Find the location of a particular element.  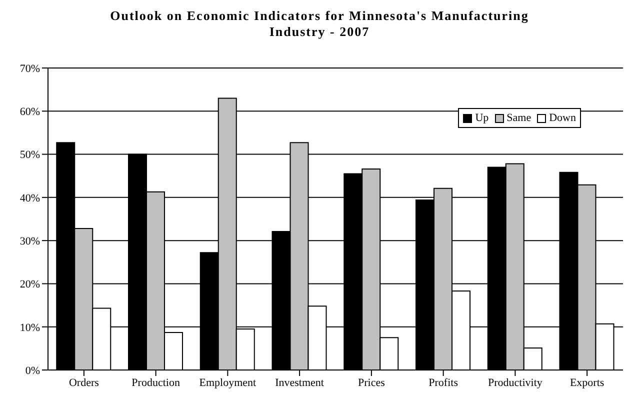

x-tick-label: Prices is located at coordinates (371, 382).